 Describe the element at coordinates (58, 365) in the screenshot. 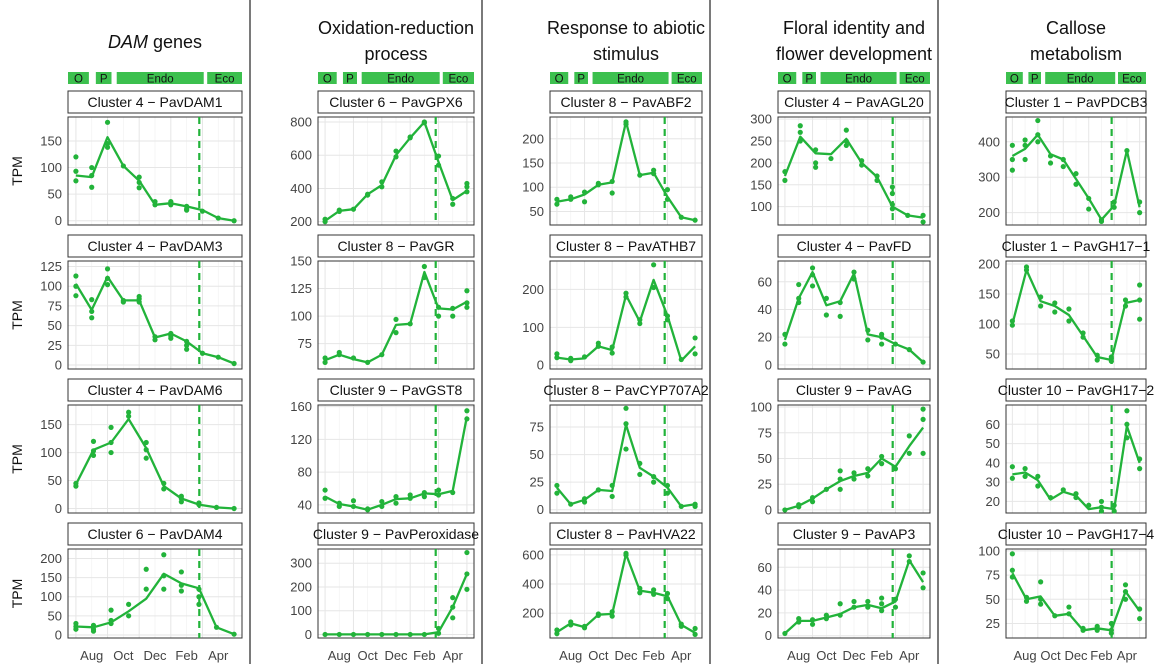

I see `y-tick-label: 0` at that location.